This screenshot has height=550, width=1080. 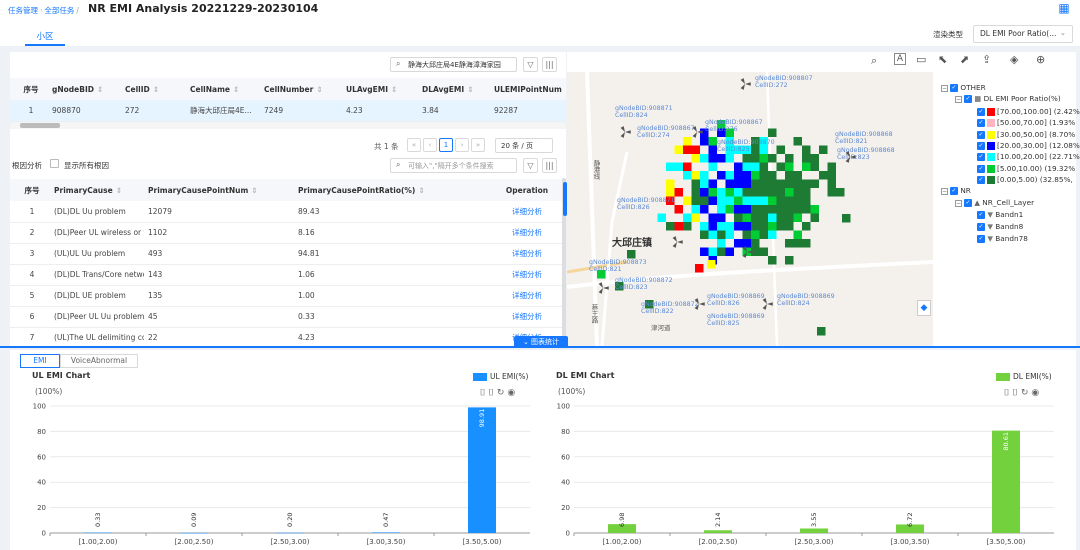 I want to click on legend-range-item: ✓ [10.00,20.00] (22.71%, so click(x=1028, y=157).